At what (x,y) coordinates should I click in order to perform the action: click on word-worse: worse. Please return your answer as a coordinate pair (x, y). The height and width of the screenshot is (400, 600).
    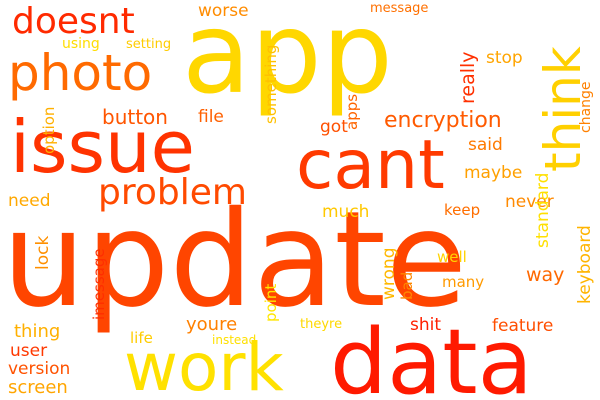
    Looking at the image, I should click on (223, 11).